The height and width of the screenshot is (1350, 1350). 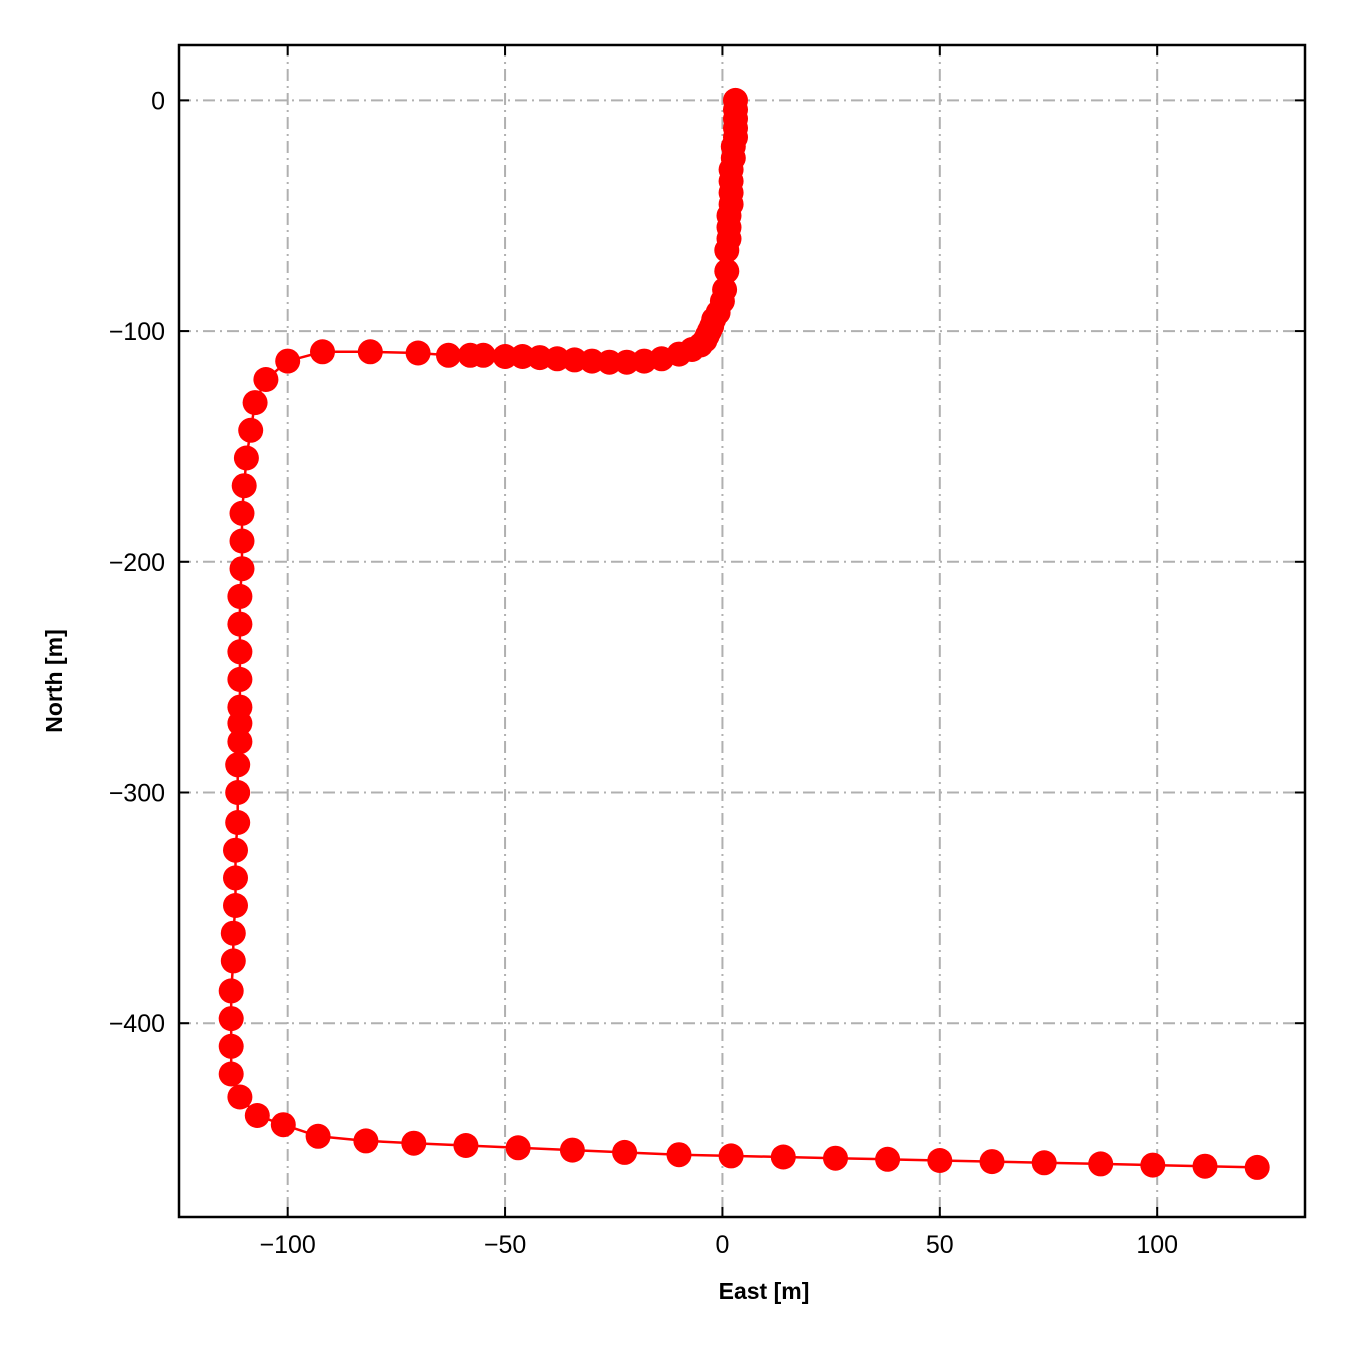 What do you see at coordinates (722, 1245) in the screenshot?
I see `x-tick-label: 0` at bounding box center [722, 1245].